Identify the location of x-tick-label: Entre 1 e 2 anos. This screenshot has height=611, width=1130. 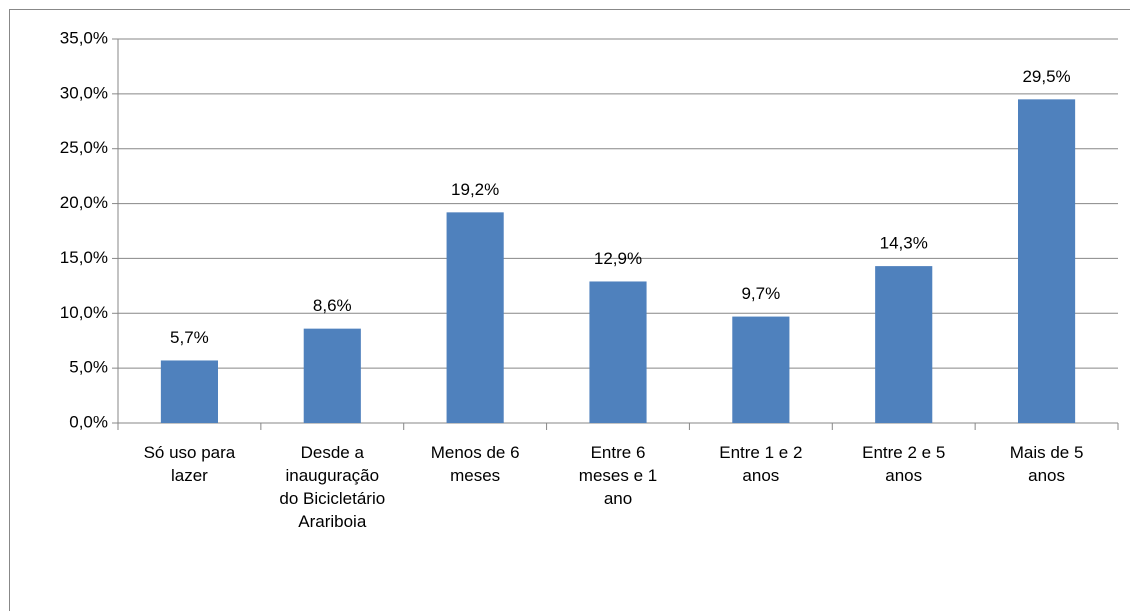
(761, 464).